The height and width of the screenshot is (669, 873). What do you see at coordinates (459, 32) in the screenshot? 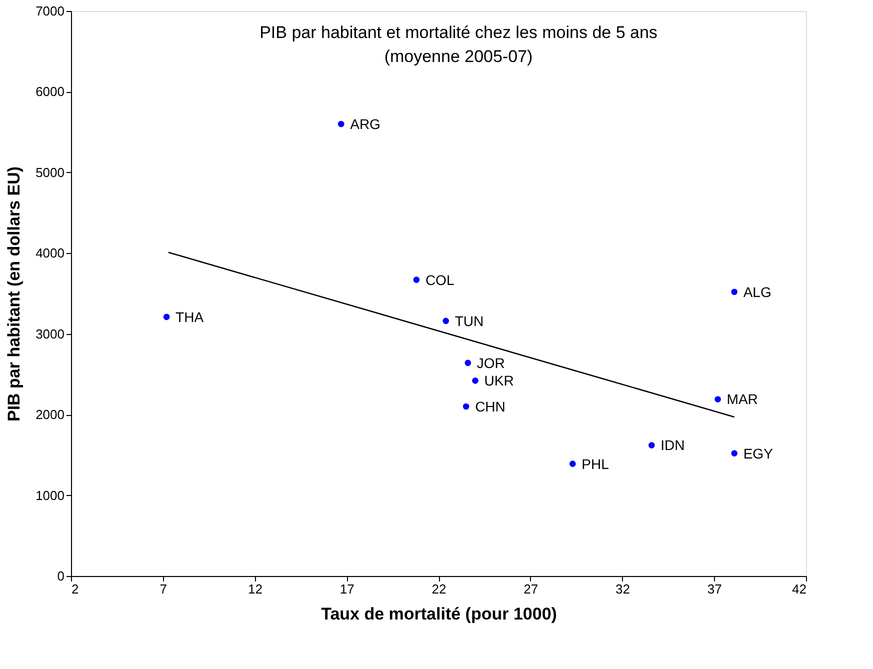
I see `text: PIB par habitant et mortalité chez les moins de 5 ans` at bounding box center [459, 32].